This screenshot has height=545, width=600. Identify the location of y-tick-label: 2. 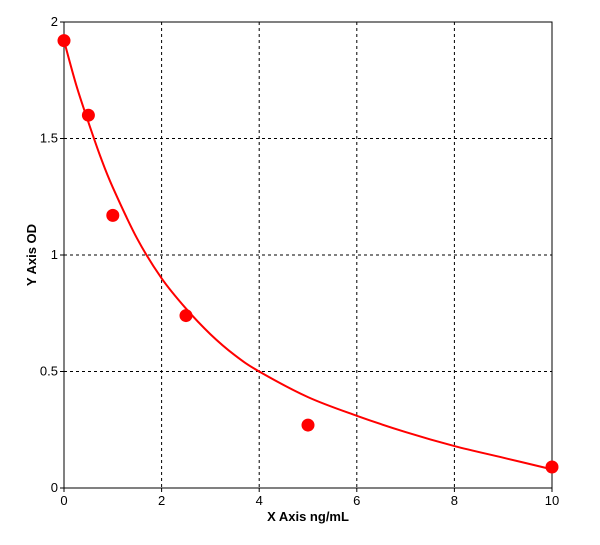
(54, 21).